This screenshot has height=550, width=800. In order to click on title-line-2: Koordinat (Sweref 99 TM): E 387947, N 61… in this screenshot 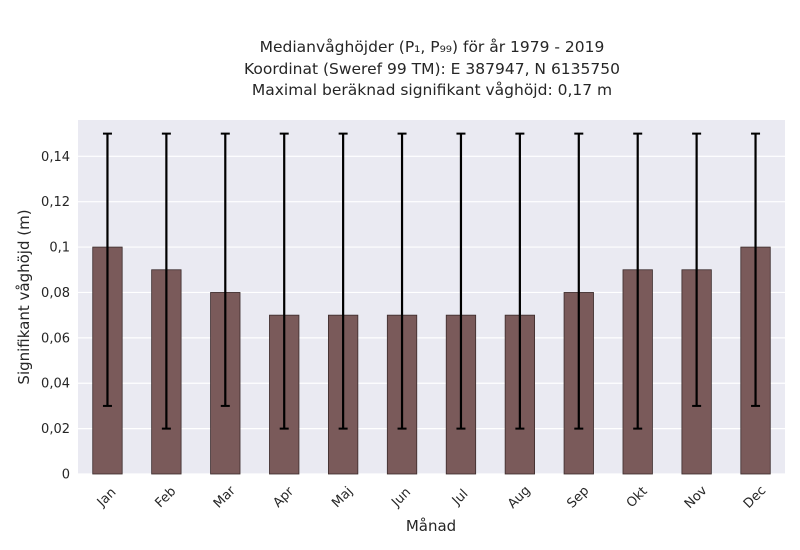, I will do `click(432, 69)`.